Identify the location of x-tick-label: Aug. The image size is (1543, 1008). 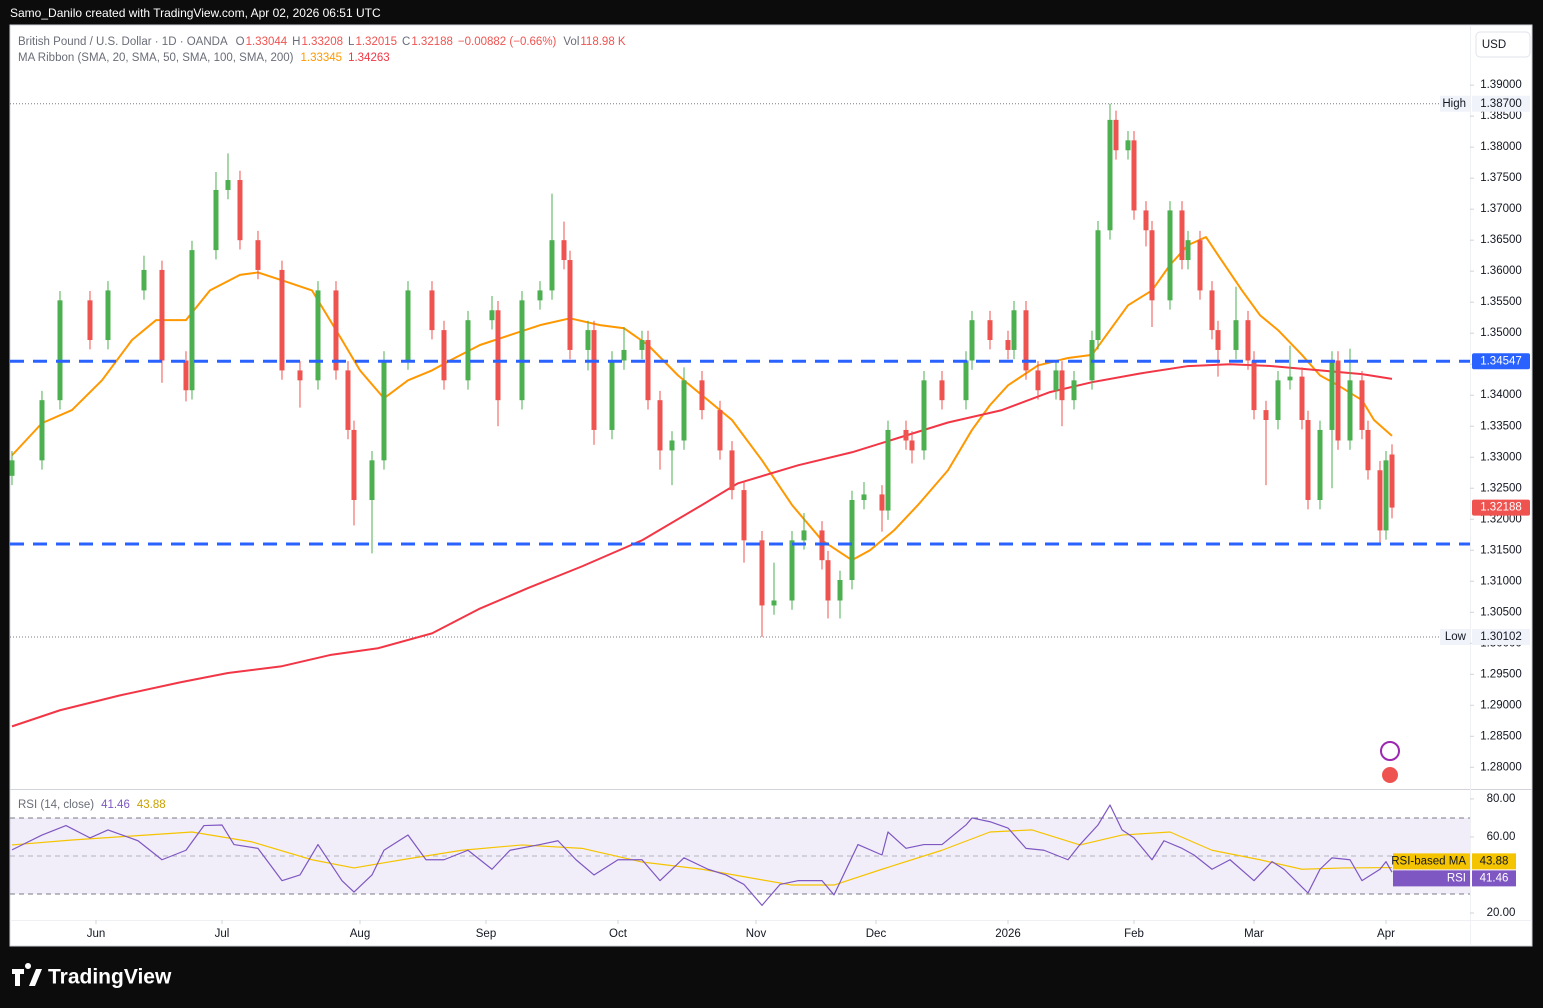
(360, 934).